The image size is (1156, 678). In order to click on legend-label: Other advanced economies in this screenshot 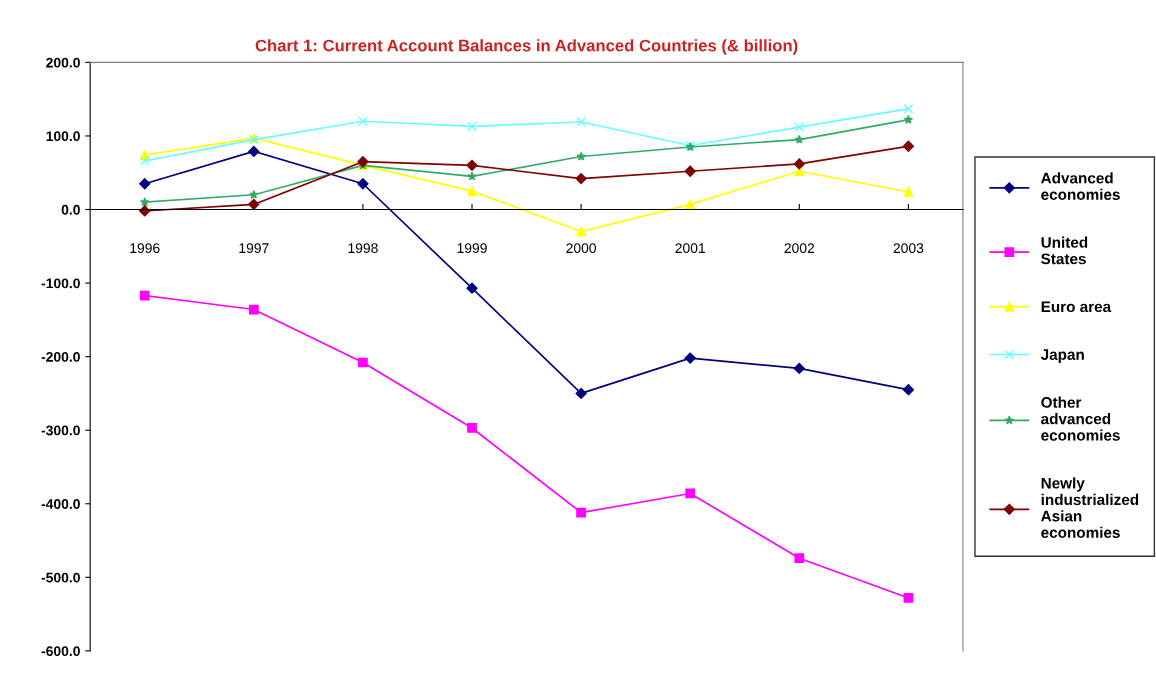, I will do `click(1080, 418)`.